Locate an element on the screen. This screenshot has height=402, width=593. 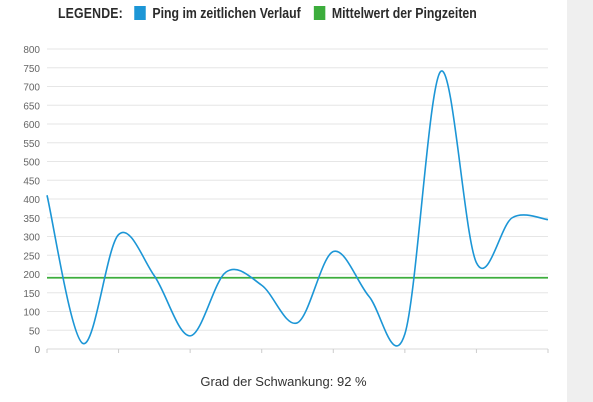
y-tick-label: 200 is located at coordinates (31, 275).